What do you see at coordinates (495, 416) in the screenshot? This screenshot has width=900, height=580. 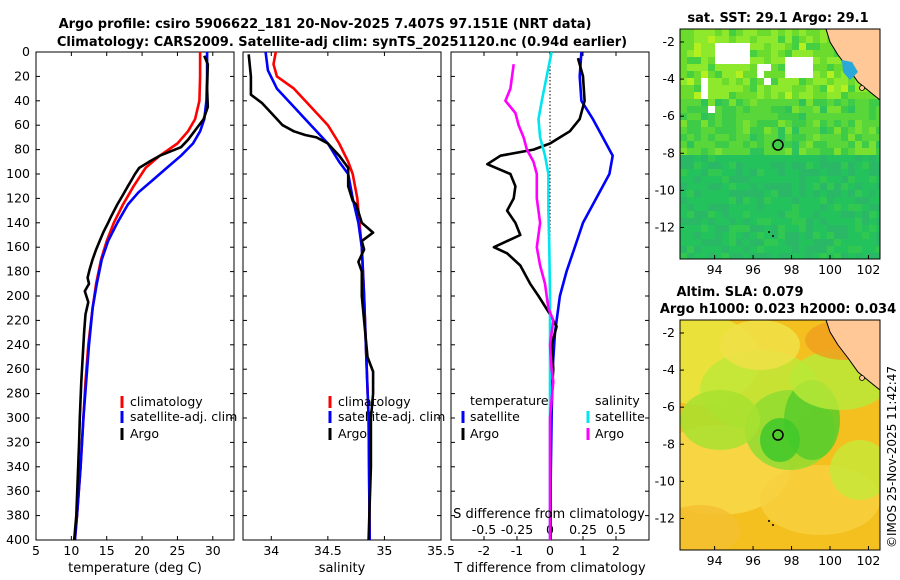 I see `legend-label-t-satellite: satellite` at bounding box center [495, 416].